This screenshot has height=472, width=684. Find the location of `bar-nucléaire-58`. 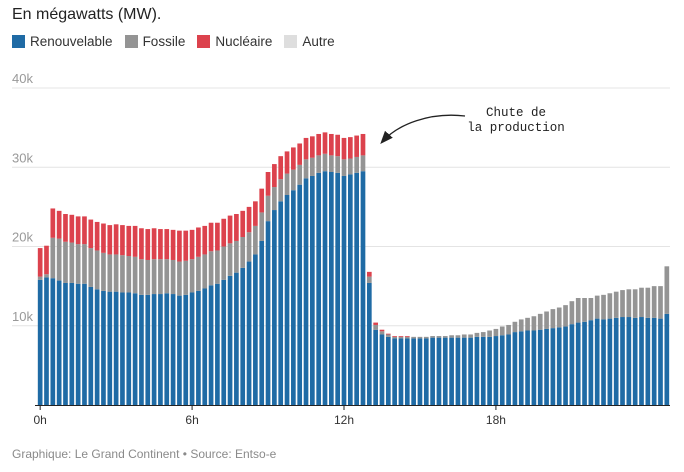

bar-nucléaire-58 is located at coordinates (407, 336).